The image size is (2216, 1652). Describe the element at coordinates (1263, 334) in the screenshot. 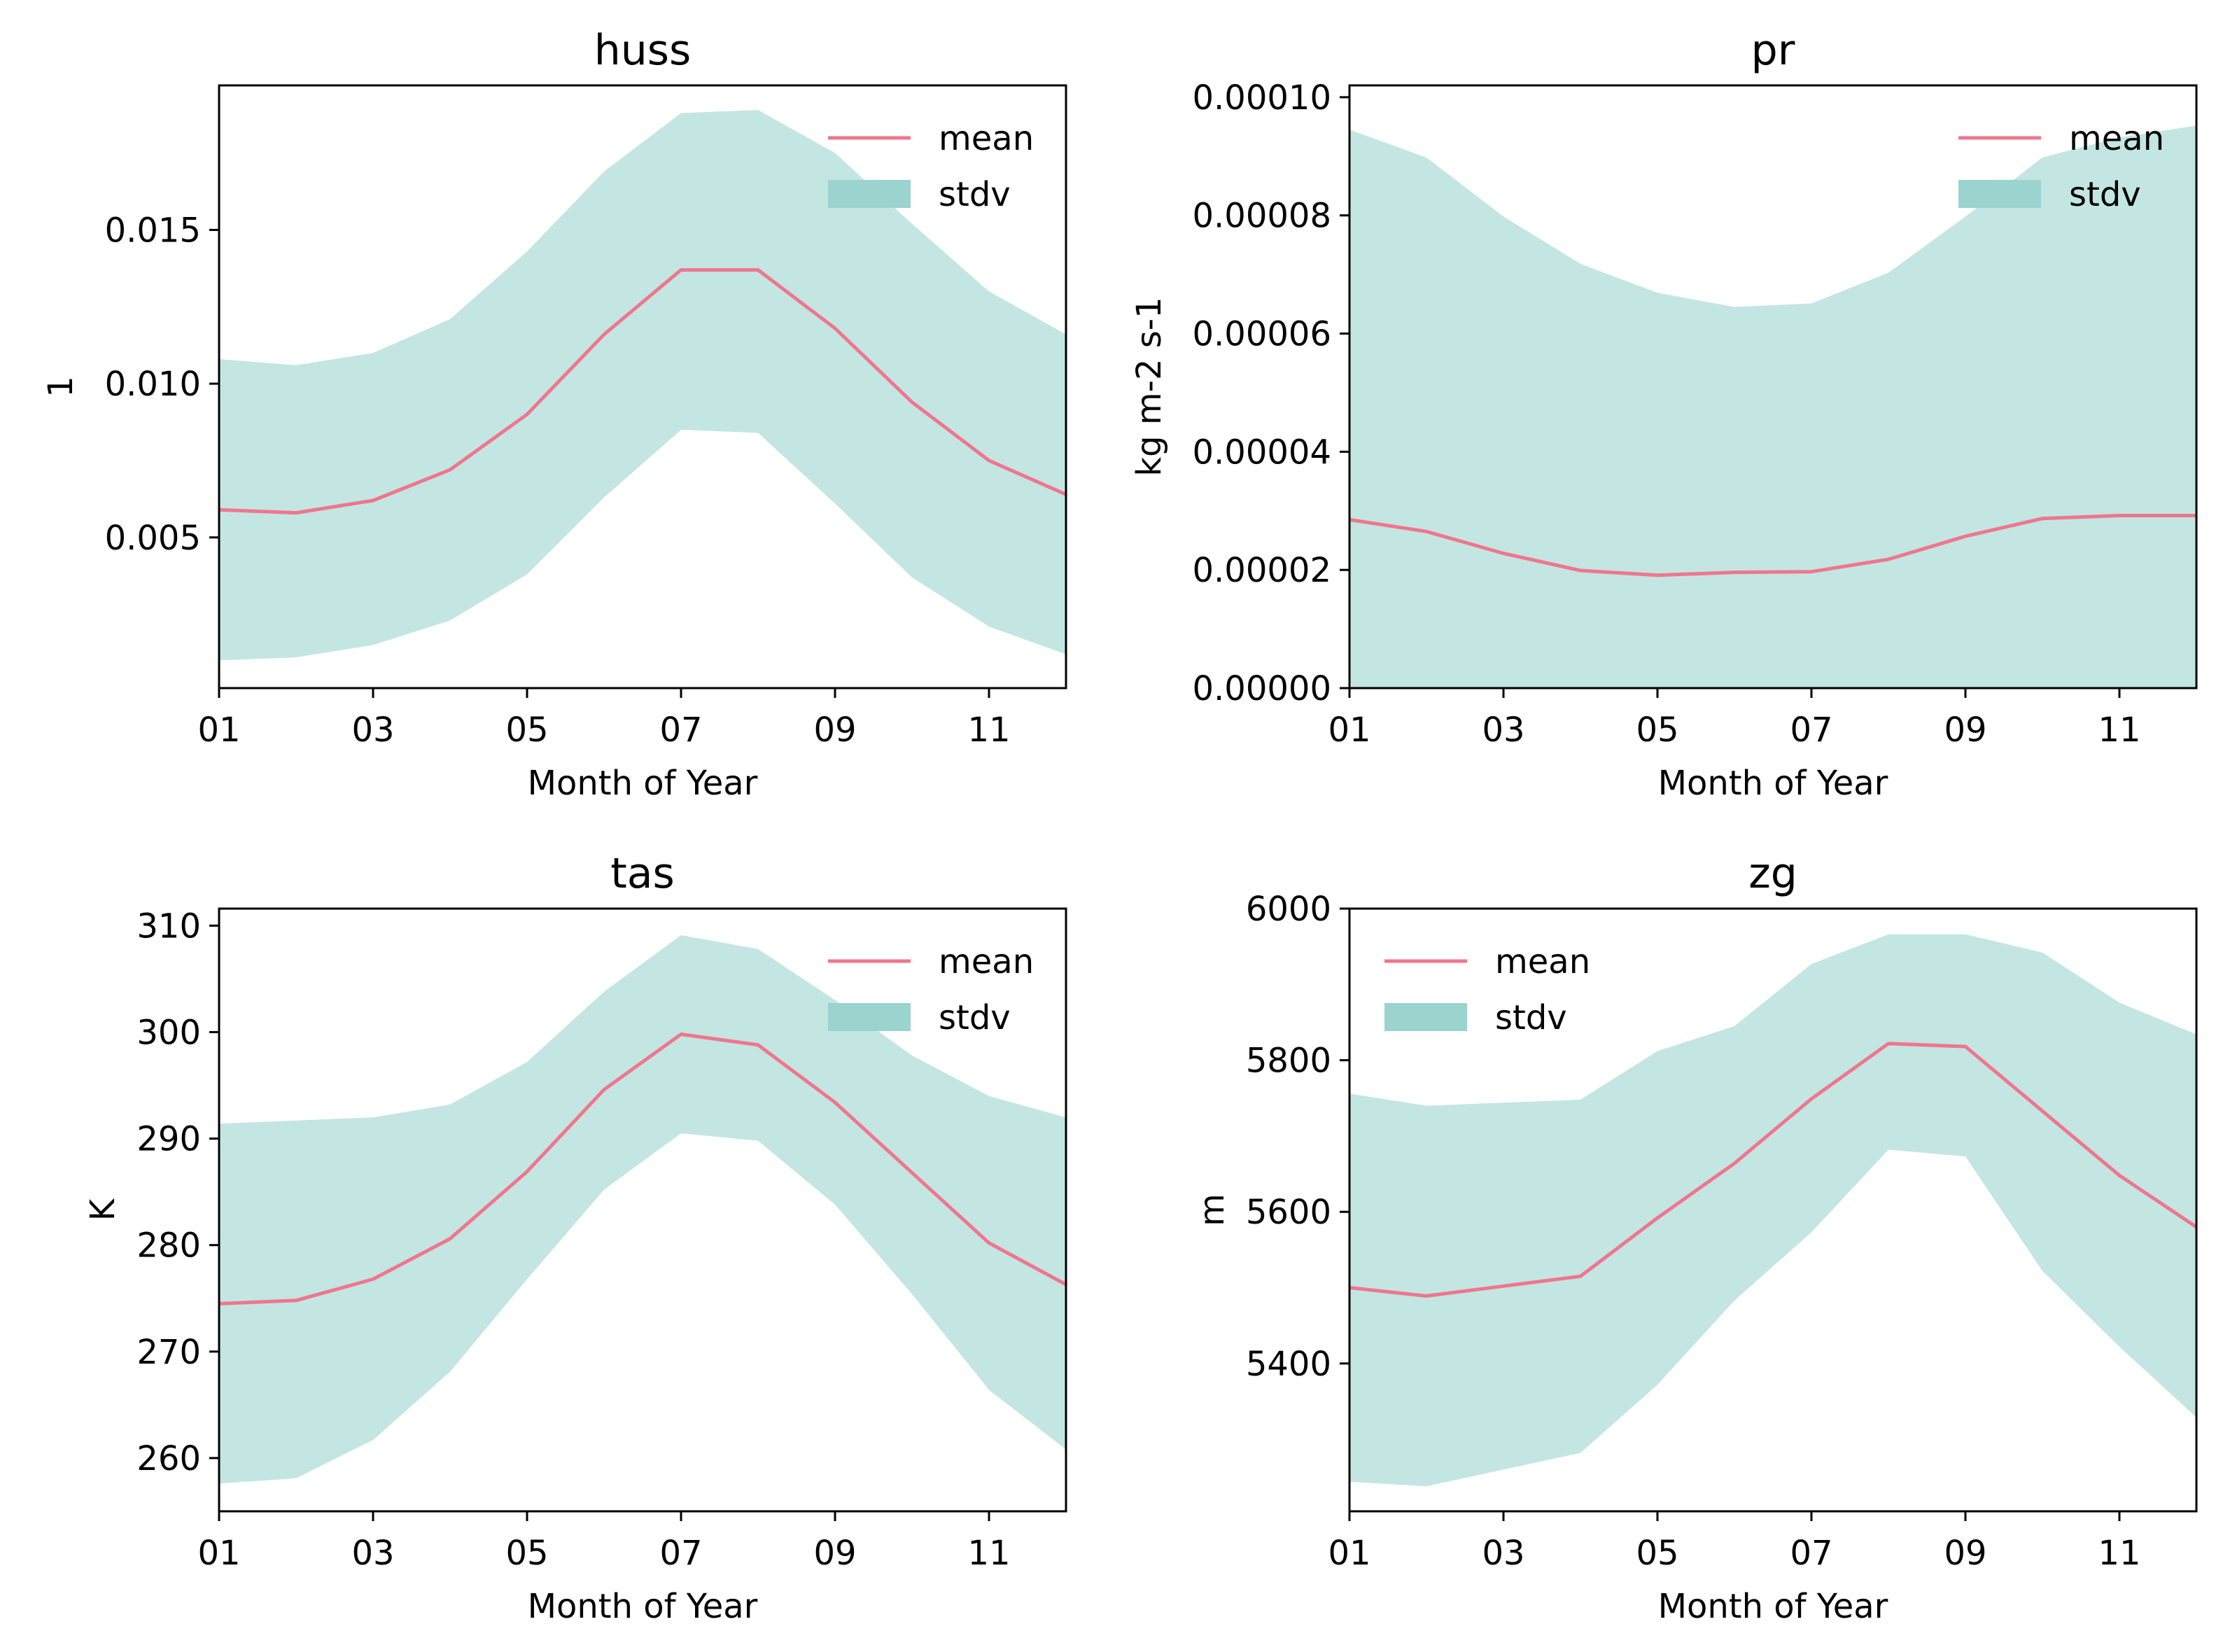

I see `y-tick-label: 0.00006` at that location.